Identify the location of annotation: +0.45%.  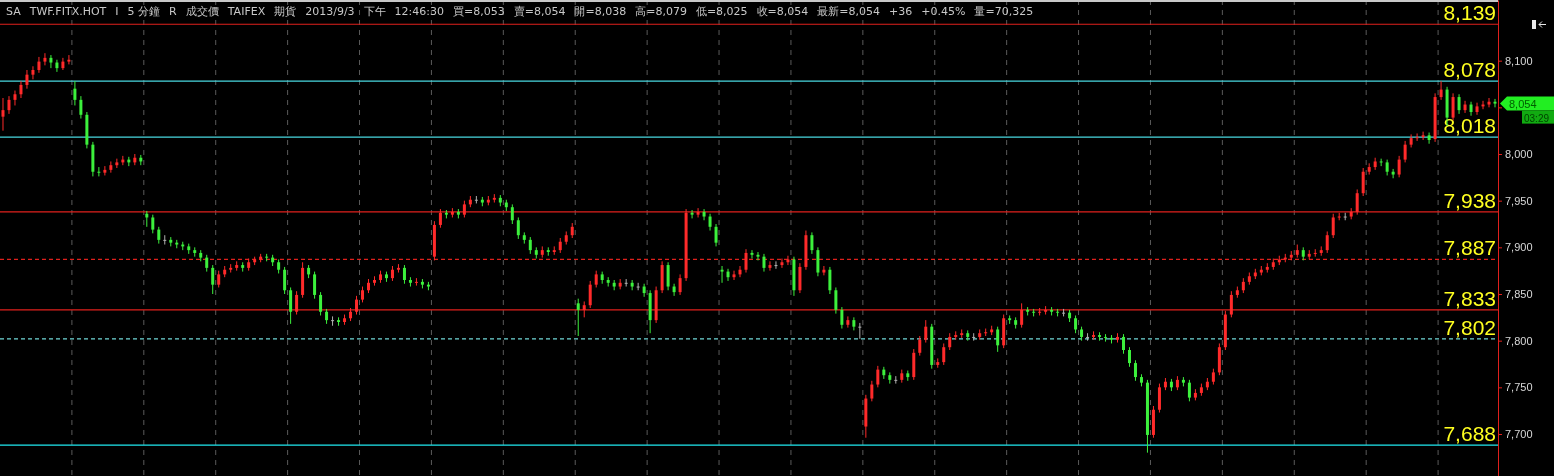
(943, 11).